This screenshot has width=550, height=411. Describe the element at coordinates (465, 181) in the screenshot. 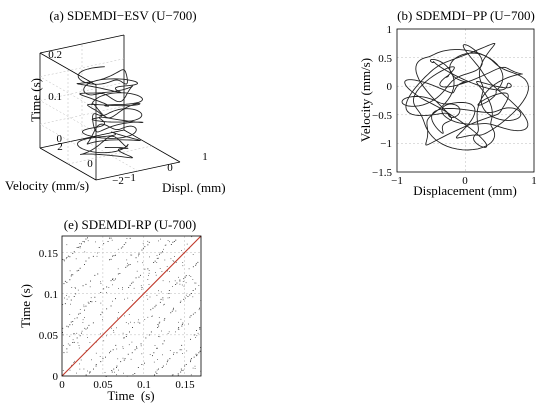

I see `panel-b-xticklabel: 0` at that location.